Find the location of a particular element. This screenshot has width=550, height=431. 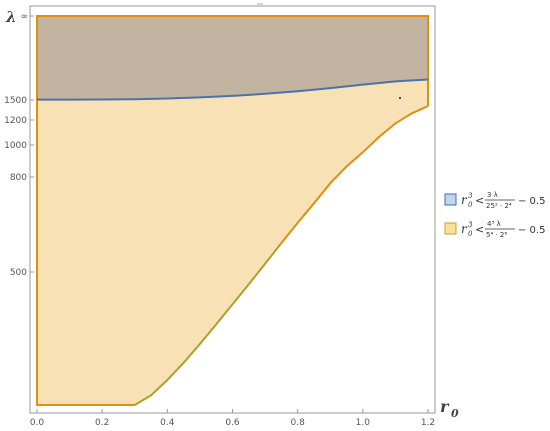

legend-entry: r 03 <4³ λ 5⁴ · 2⁶ − 0.5 is located at coordinates (494, 229).